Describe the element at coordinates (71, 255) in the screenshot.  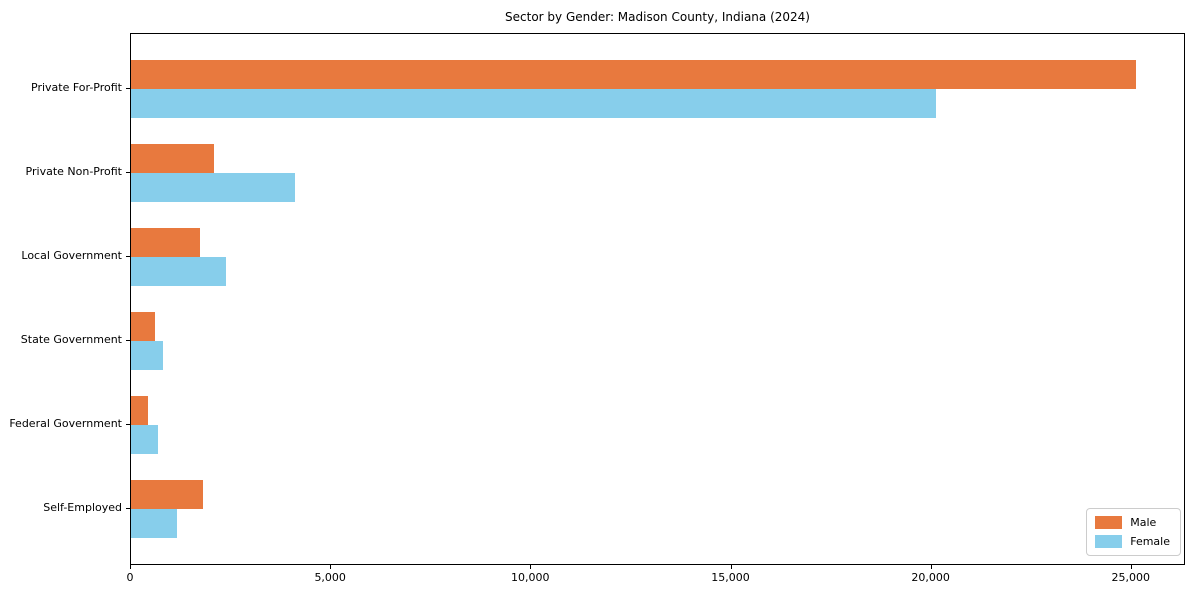
I see `category-label: Local Government` at that location.